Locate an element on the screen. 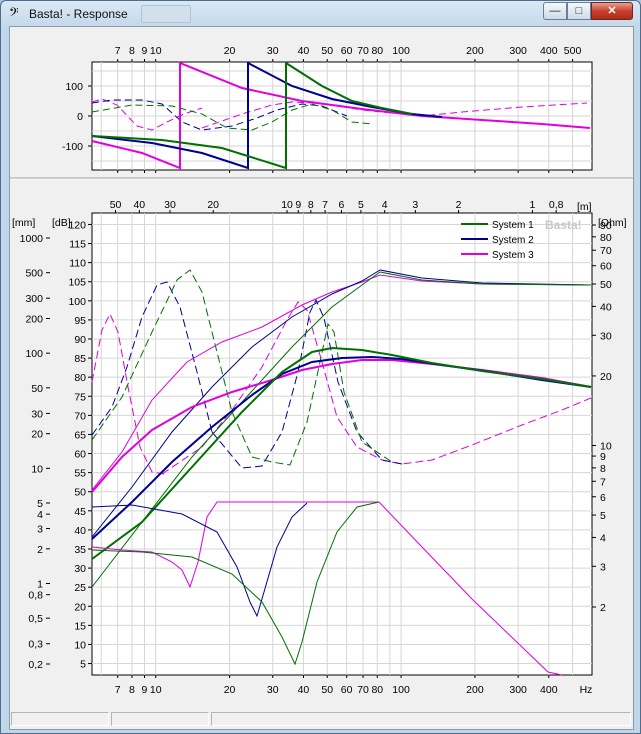  top-system-1-phase is located at coordinates (252, 115).